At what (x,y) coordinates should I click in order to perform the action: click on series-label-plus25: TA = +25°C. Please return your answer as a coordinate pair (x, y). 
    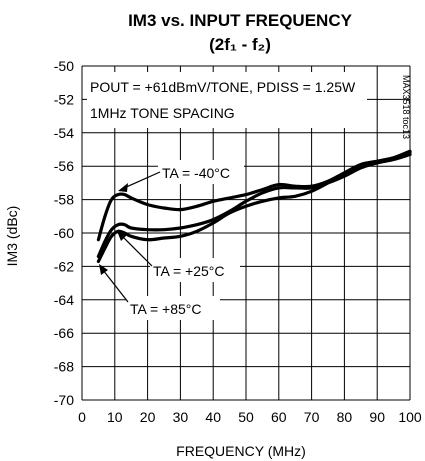
    Looking at the image, I should click on (189, 271).